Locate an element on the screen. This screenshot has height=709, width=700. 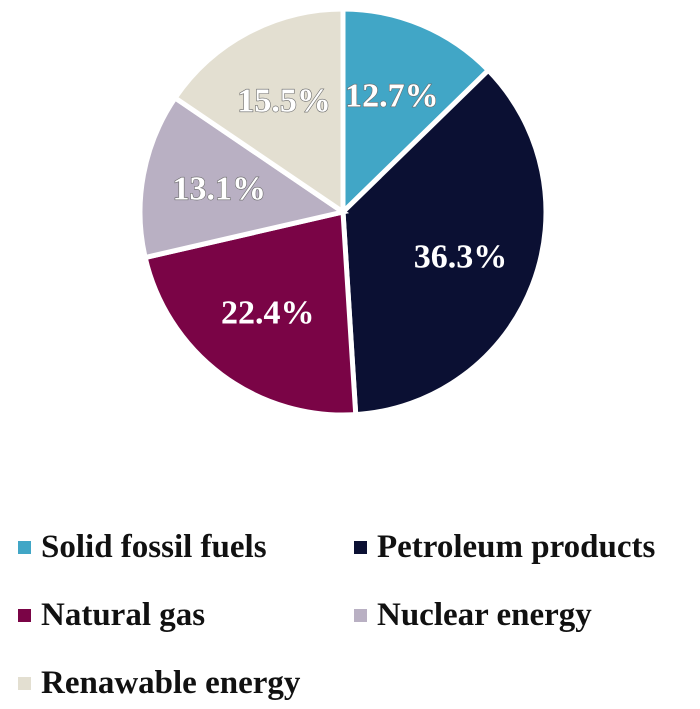
pie-slice-nuclear-energy is located at coordinates (243, 177).